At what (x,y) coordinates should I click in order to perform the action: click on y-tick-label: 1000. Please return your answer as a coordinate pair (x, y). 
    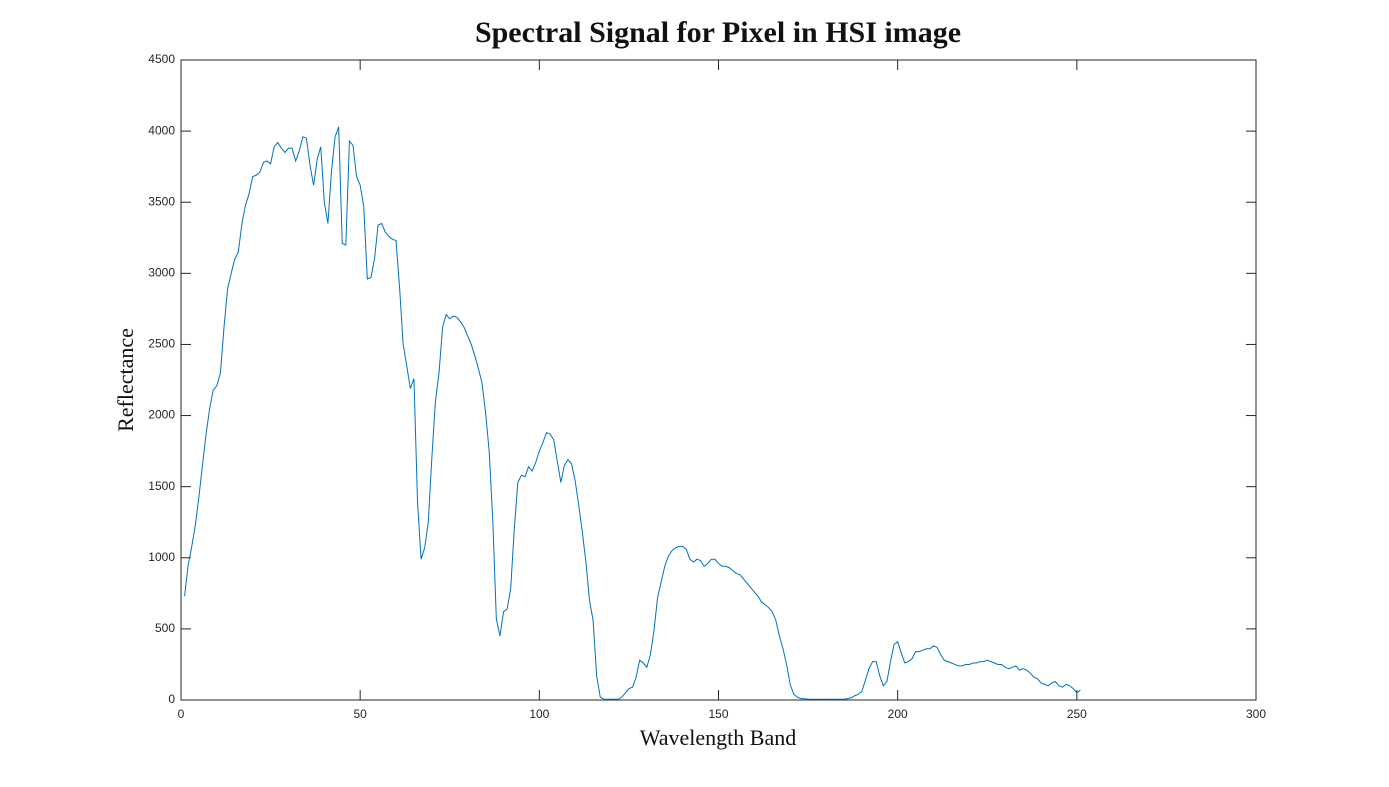
    Looking at the image, I should click on (161, 557).